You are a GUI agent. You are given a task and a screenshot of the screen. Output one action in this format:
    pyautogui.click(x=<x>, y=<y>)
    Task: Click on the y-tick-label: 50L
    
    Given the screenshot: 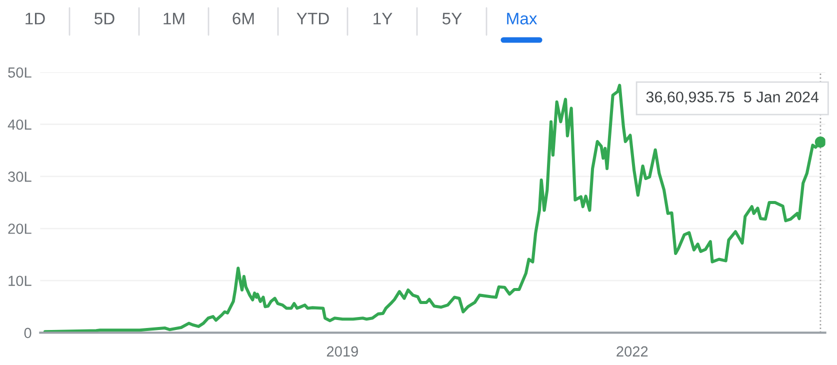 What is the action you would take?
    pyautogui.click(x=20, y=72)
    